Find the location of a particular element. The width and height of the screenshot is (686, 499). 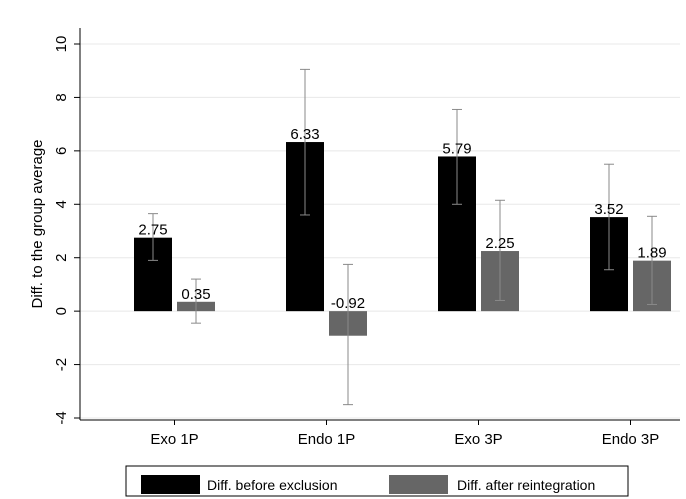

data-label: 5.79 is located at coordinates (456, 148).